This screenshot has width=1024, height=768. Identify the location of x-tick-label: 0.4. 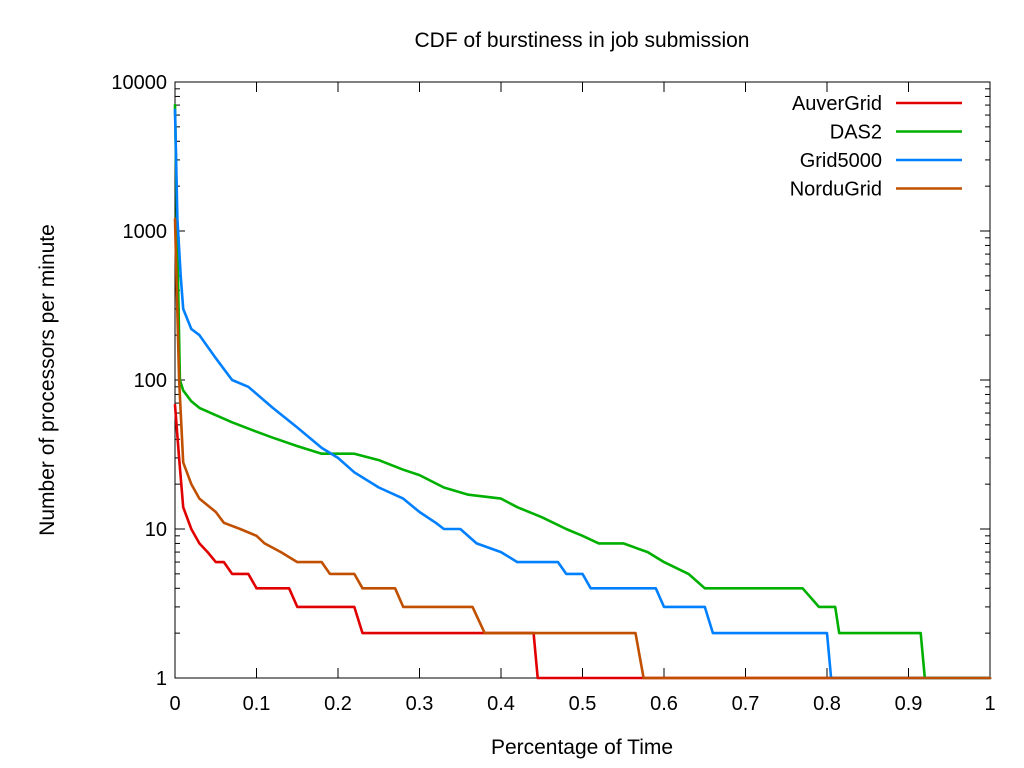
(501, 704).